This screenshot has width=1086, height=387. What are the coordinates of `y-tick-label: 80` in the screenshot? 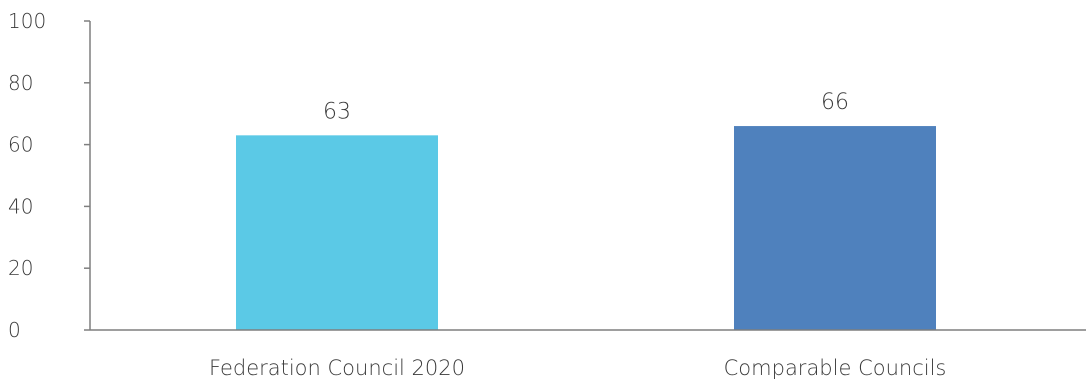 It's located at (20, 83).